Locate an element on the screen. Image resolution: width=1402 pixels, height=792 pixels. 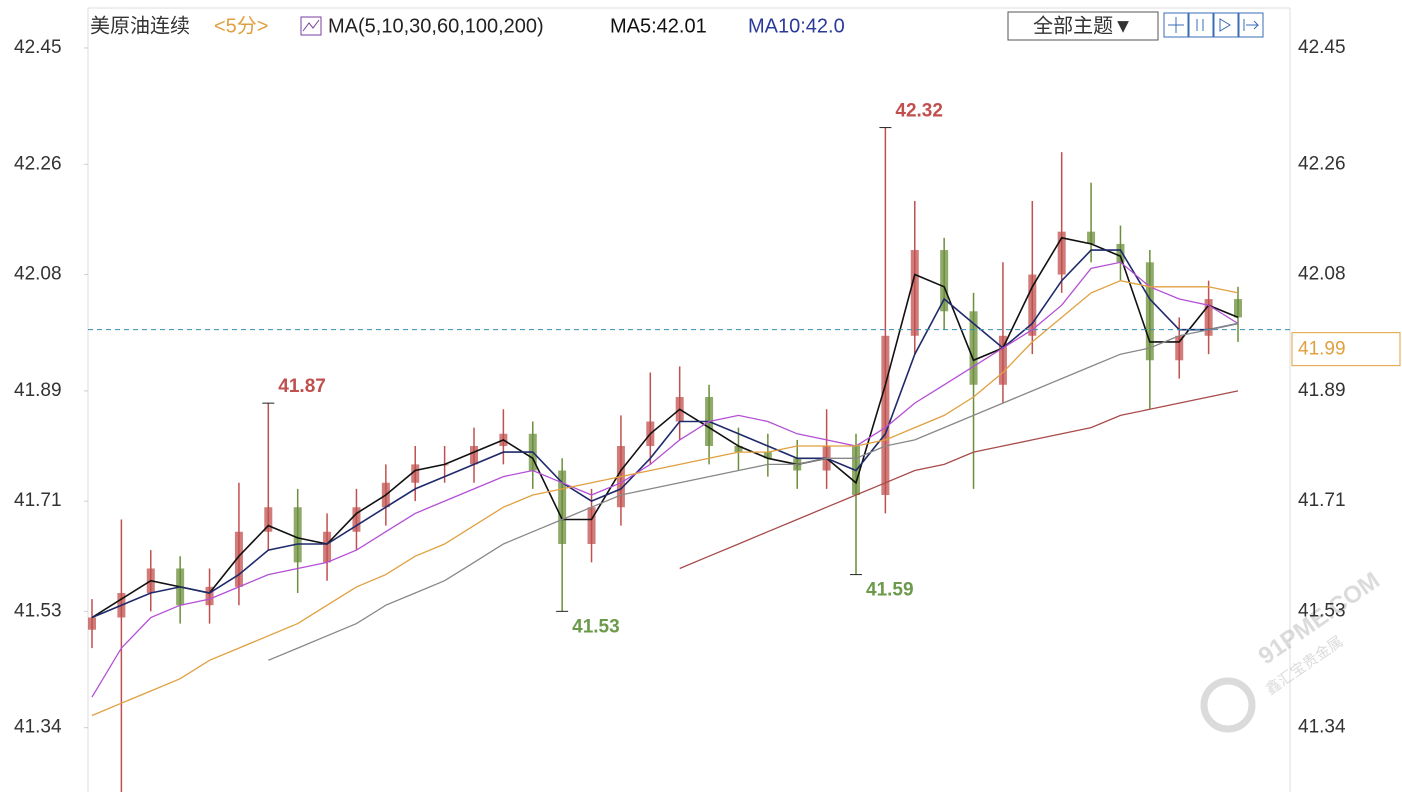
last-price-box is located at coordinates (1346, 349).